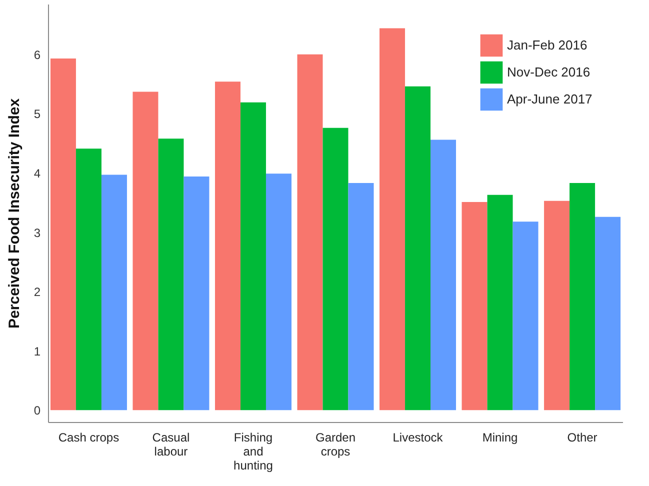  Describe the element at coordinates (335, 444) in the screenshot. I see `x-tick-label: Garden crops` at that location.